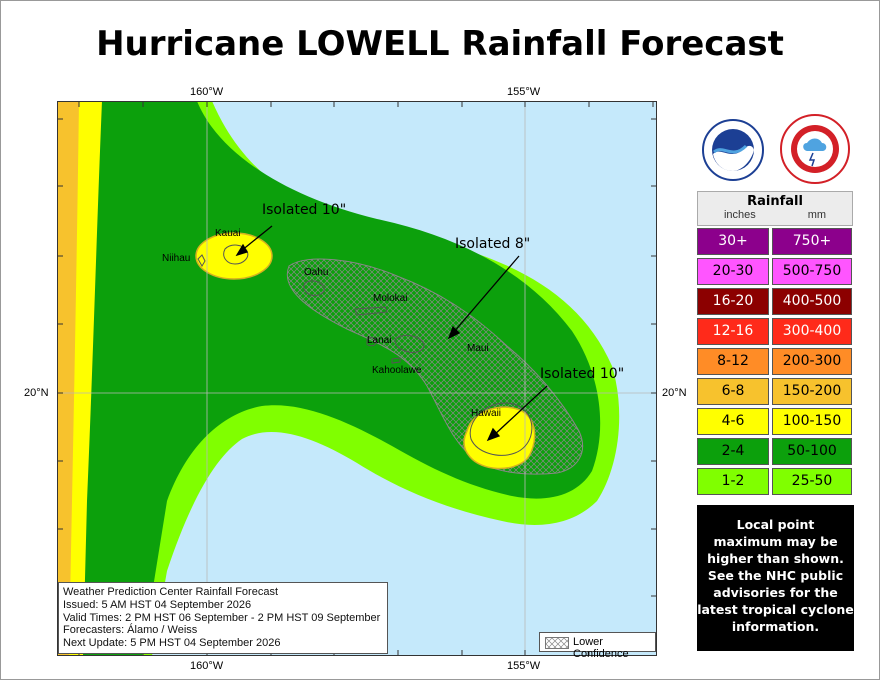  Describe the element at coordinates (524, 92) in the screenshot. I see `lon-label-top-155w: 155°W` at that location.